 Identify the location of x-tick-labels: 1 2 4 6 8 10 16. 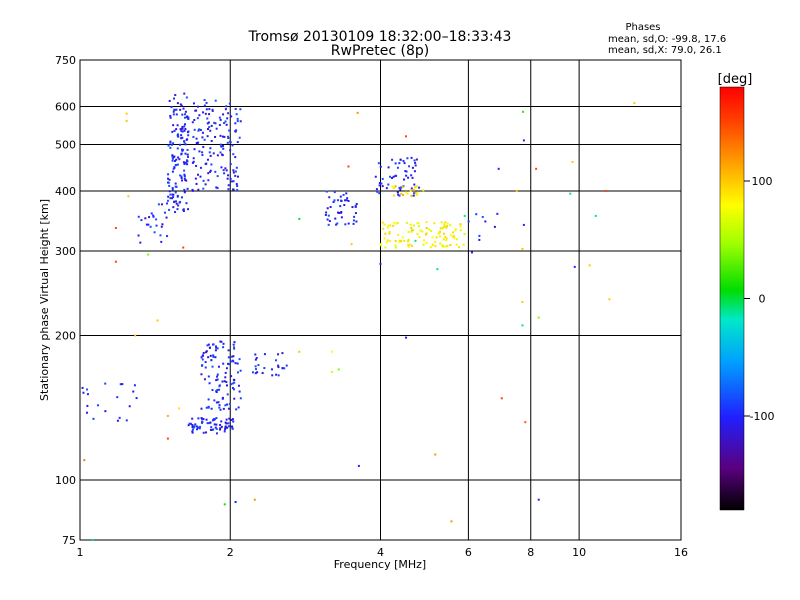
(383, 552).